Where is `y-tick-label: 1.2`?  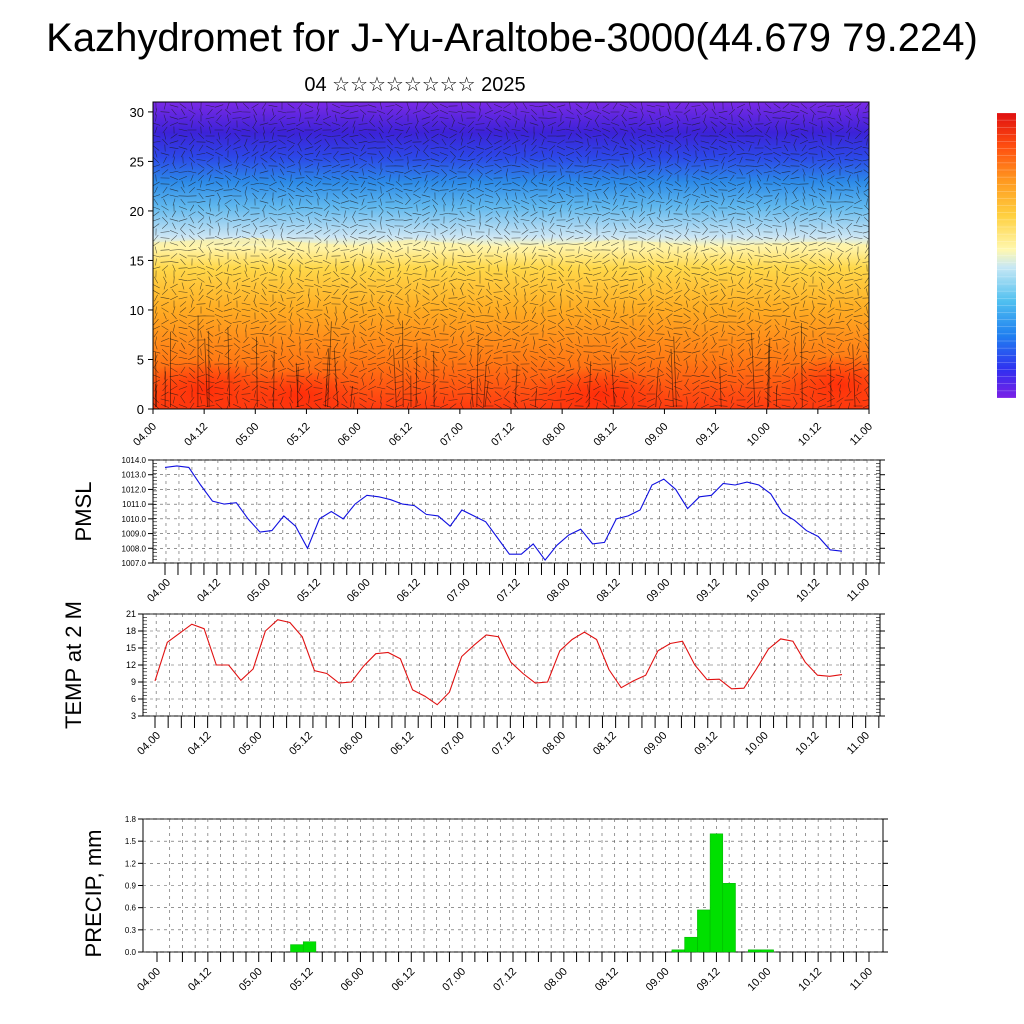
y-tick-label: 1.2 is located at coordinates (131, 863).